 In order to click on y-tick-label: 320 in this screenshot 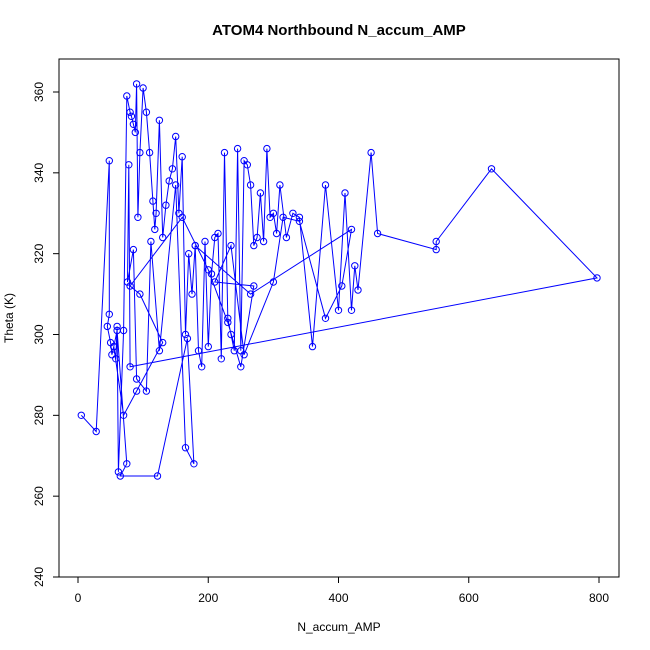, I will do `click(39, 253)`.